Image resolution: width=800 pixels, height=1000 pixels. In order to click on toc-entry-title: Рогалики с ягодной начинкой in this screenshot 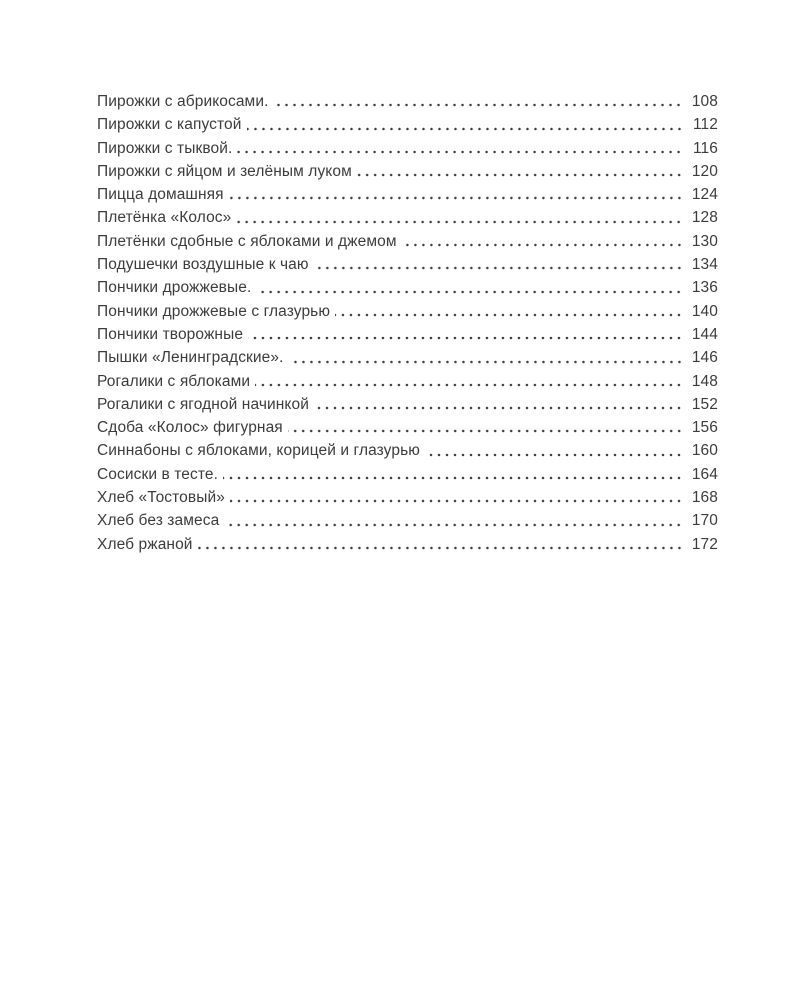, I will do `click(203, 404)`.